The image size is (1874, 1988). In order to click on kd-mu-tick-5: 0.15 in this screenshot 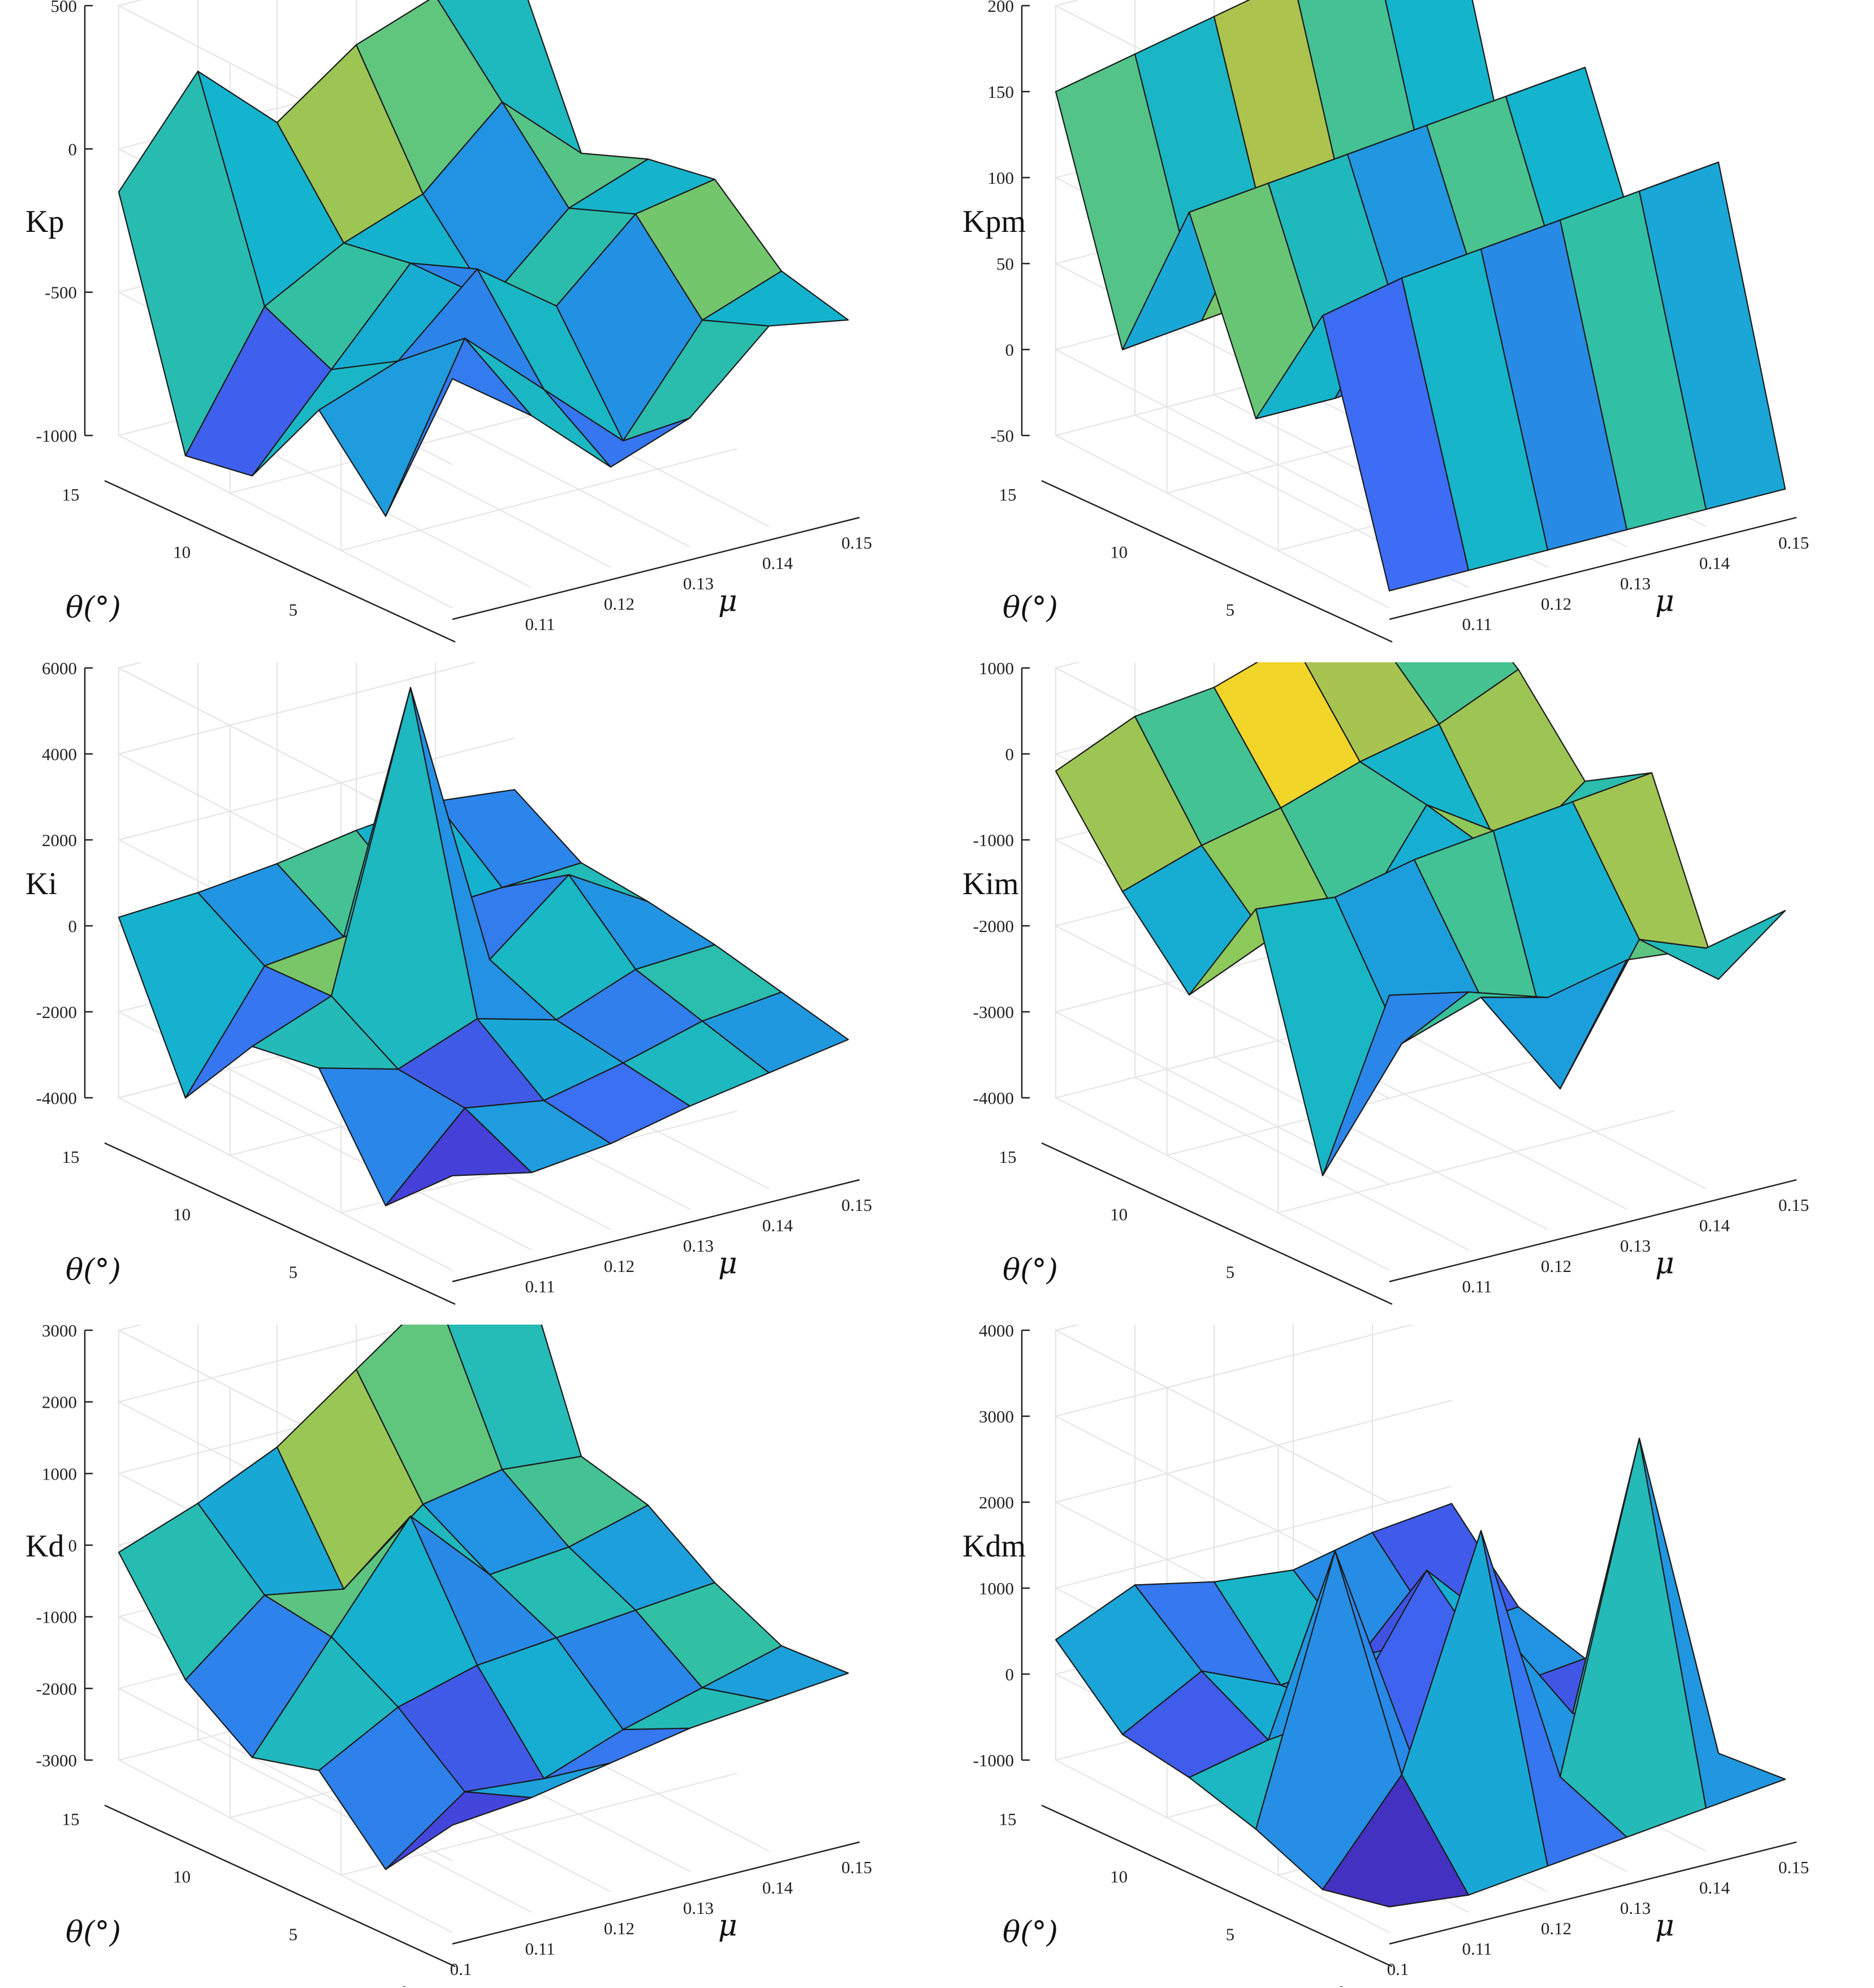, I will do `click(857, 1867)`.